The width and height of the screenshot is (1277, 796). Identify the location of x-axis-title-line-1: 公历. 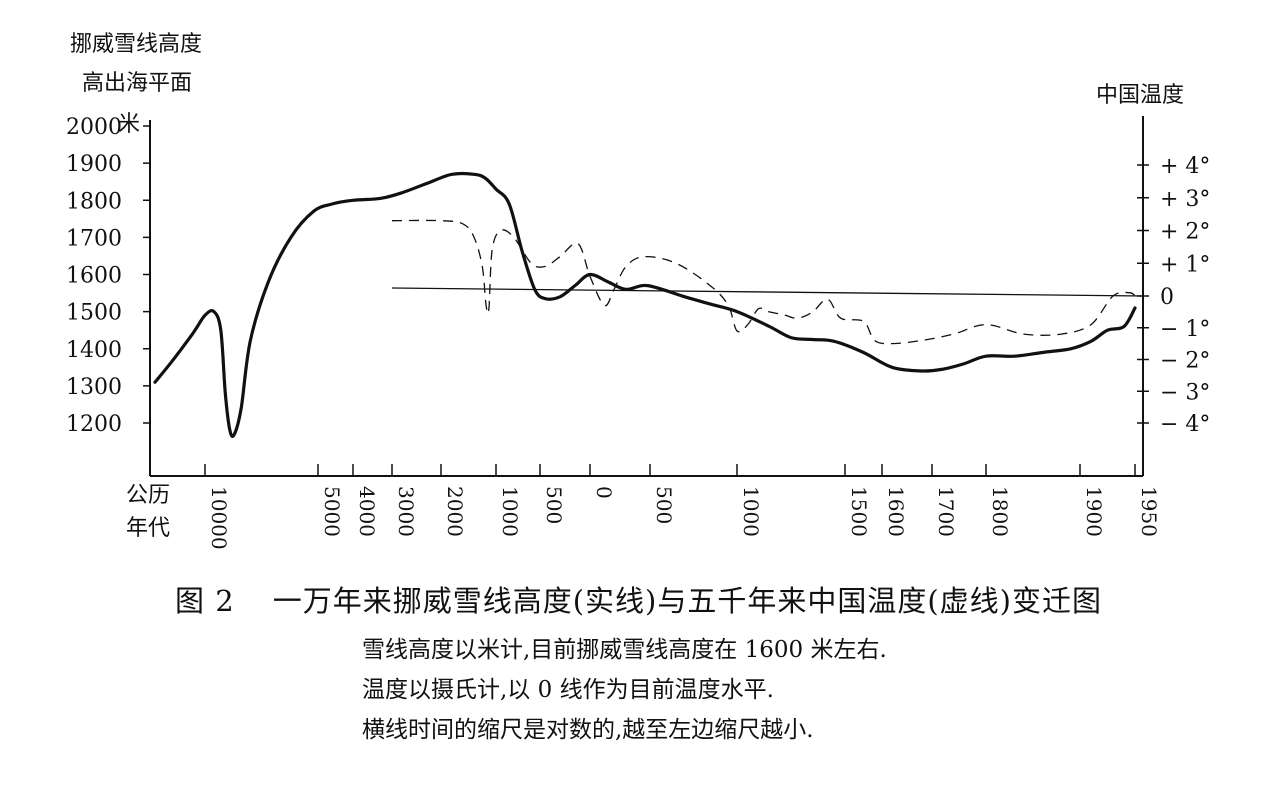
(148, 495).